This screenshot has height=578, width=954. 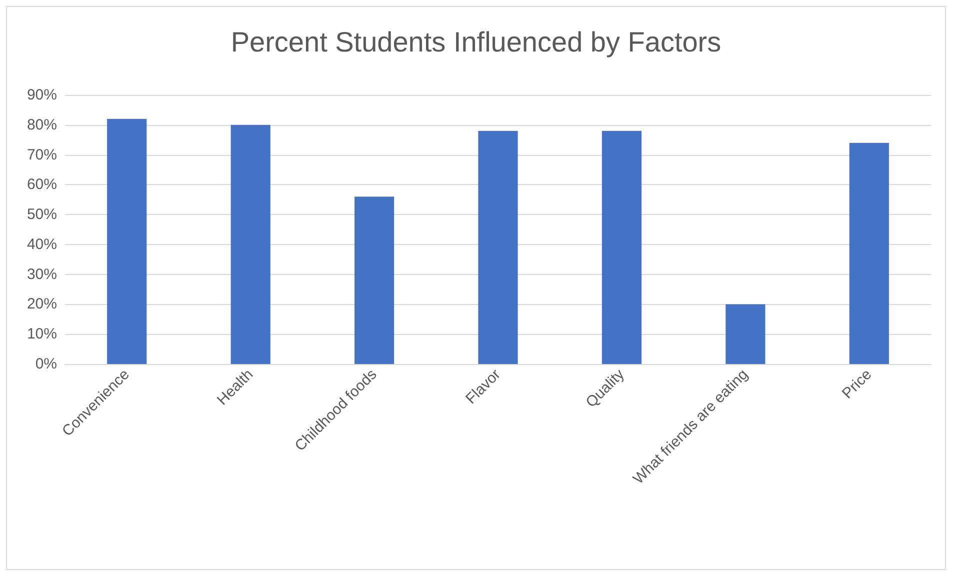 I want to click on y-tick-label: 90%, so click(x=41, y=95).